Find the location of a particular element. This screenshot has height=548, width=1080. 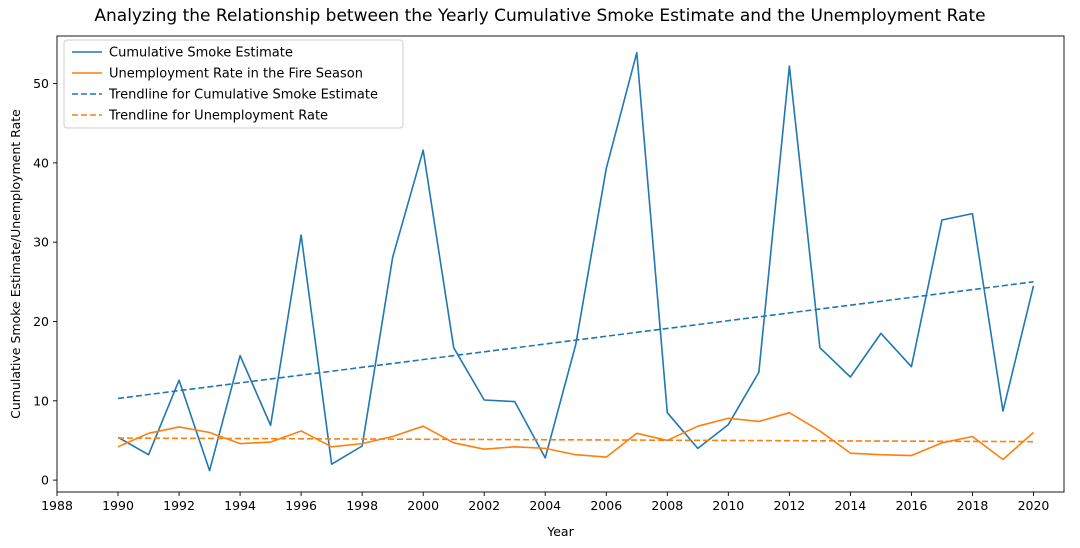

x-tick-label: 2004 is located at coordinates (545, 505).